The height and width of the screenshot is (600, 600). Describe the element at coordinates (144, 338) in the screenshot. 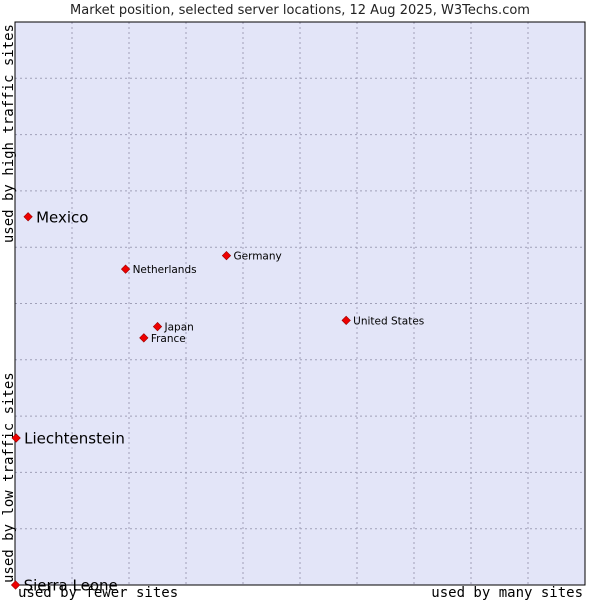

I see `point-marker-france` at that location.